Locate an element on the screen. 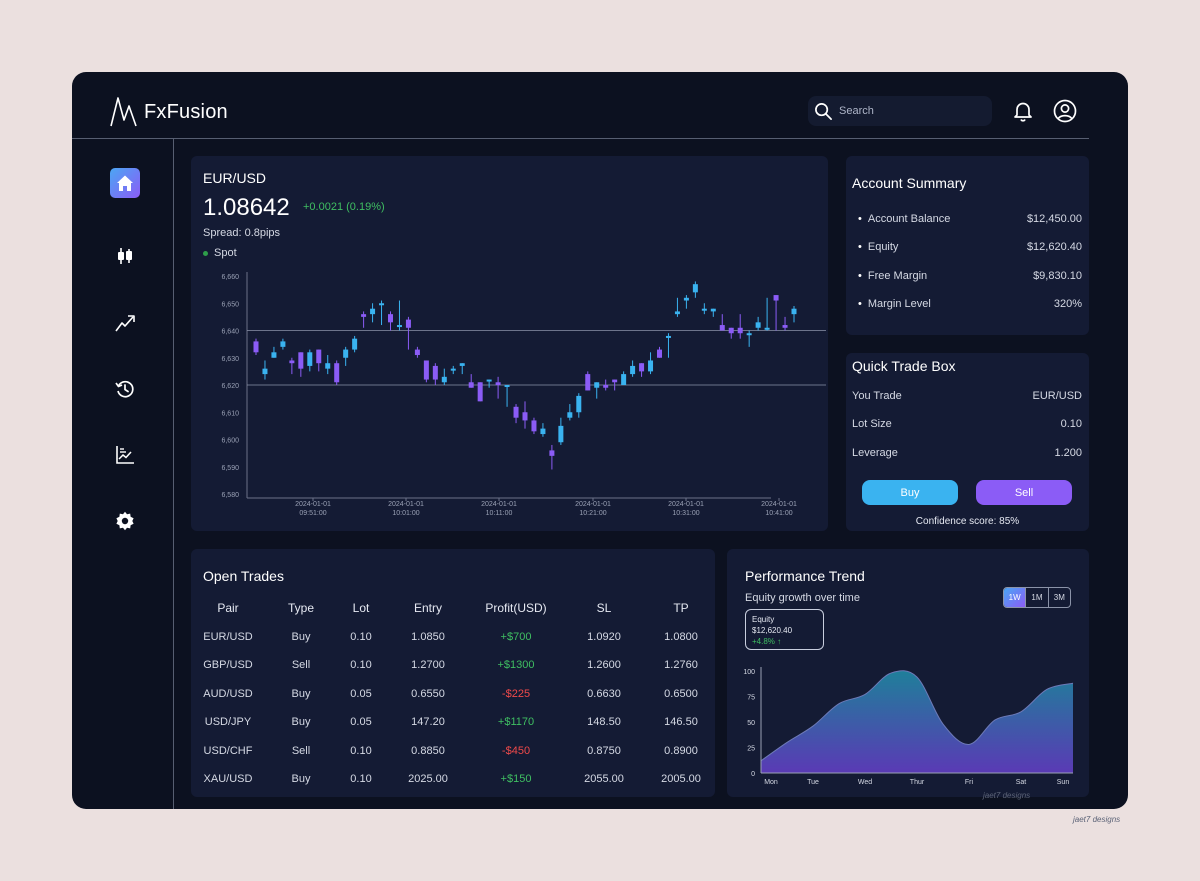 This screenshot has height=881, width=1200. range-selector: 1W 1M 3M is located at coordinates (1037, 597).